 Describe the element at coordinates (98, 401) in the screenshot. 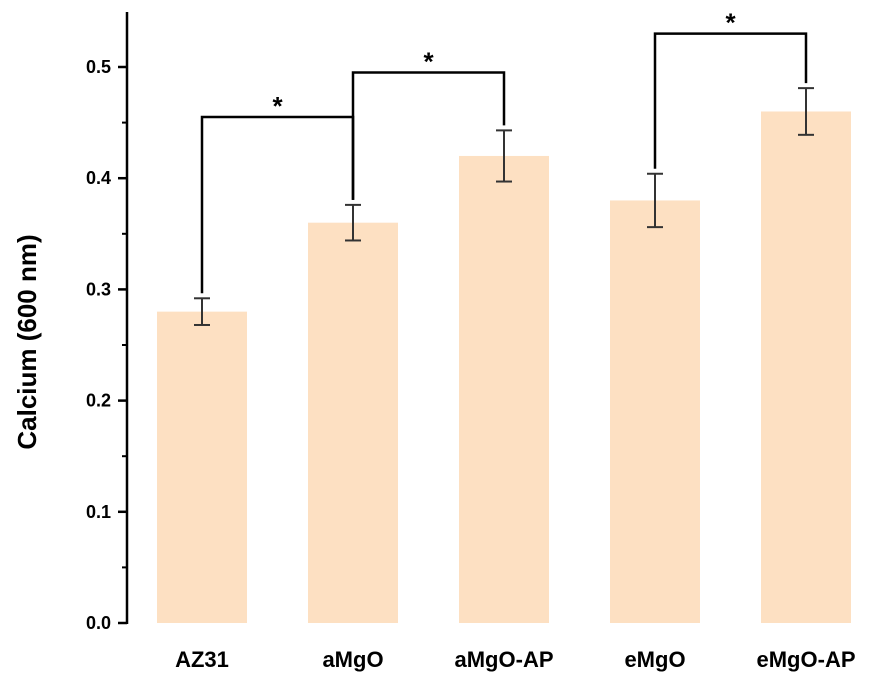

I see `y-tick-label: 0.2` at that location.